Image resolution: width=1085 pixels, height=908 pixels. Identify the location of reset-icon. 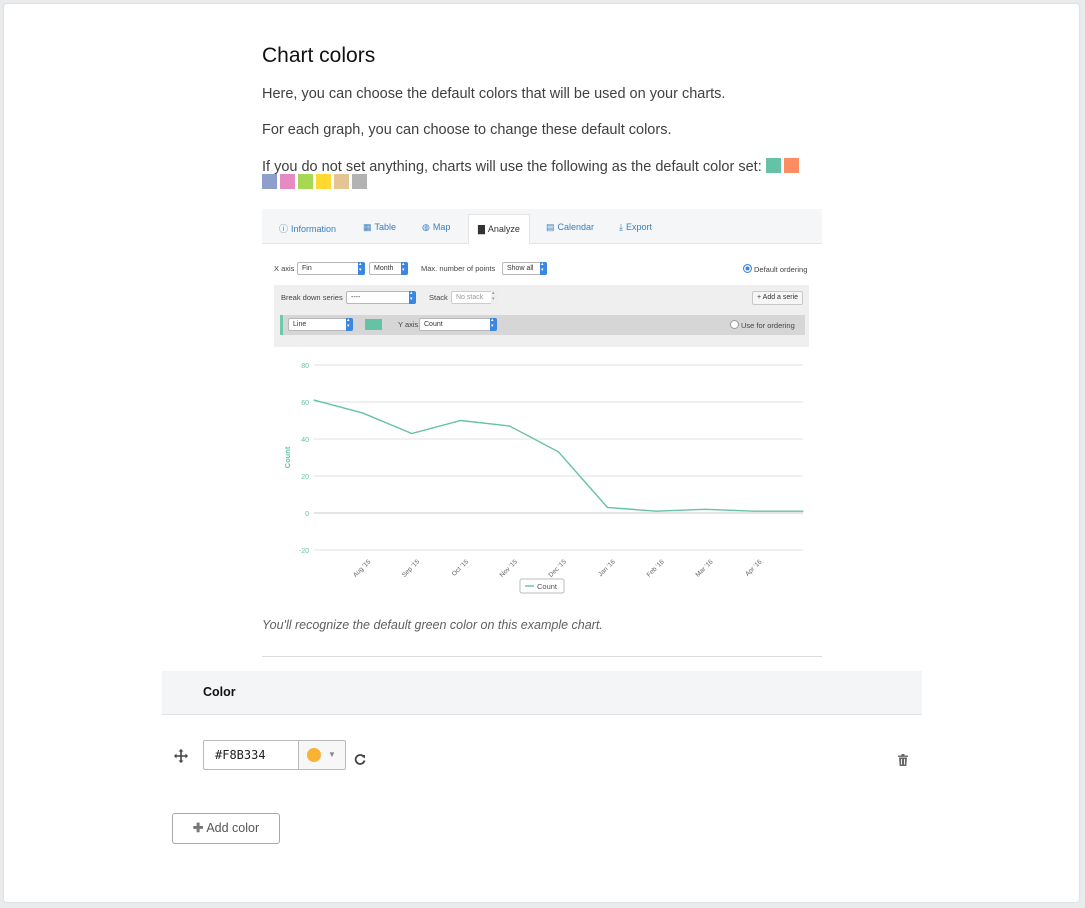
(360, 760).